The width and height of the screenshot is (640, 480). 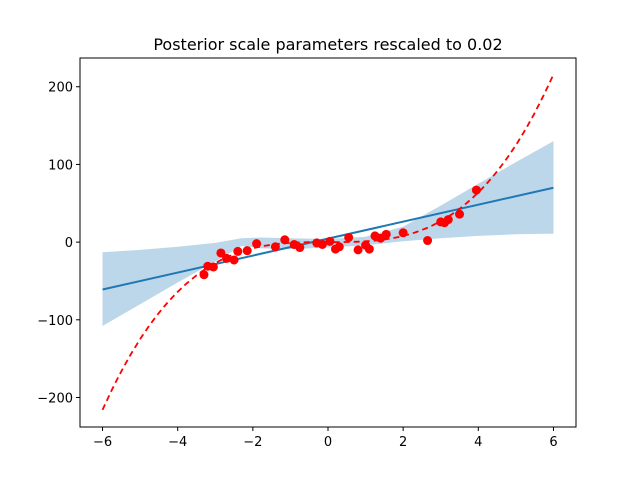 I want to click on x-tick-label: −2, so click(x=252, y=442).